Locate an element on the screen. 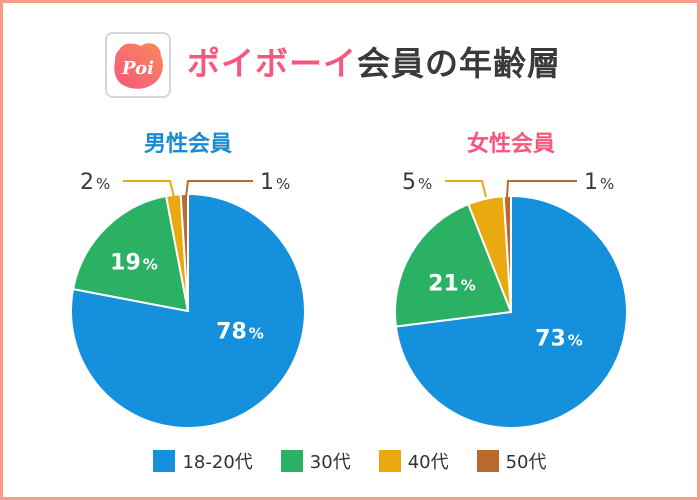 The height and width of the screenshot is (500, 700). svg-text: Poi is located at coordinates (137, 68).